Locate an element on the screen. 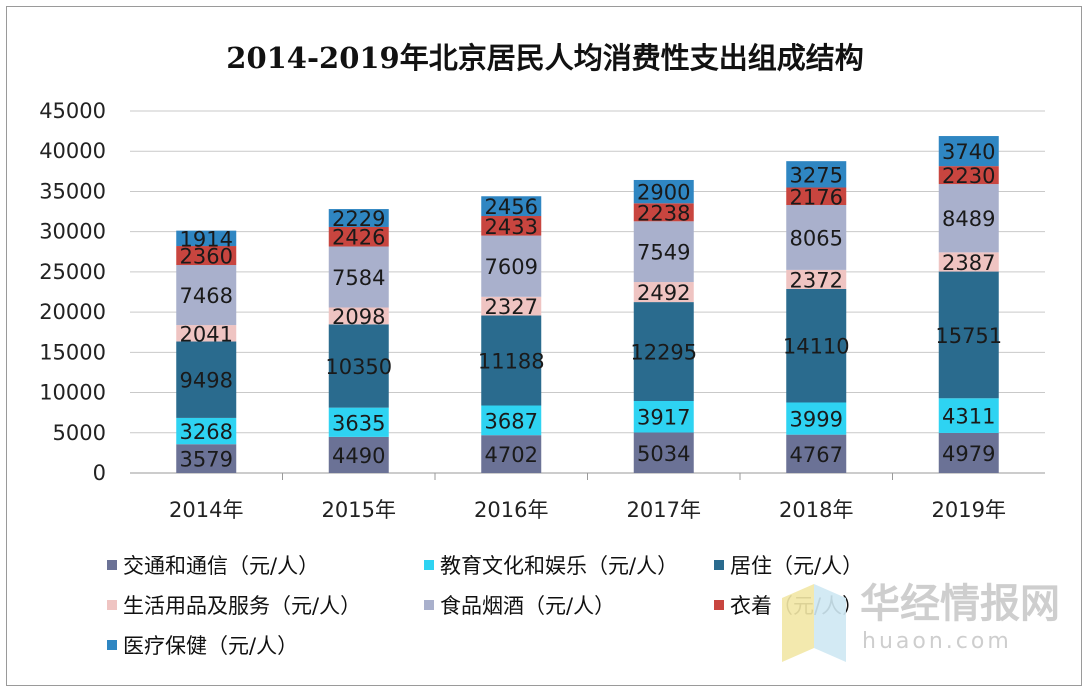 The image size is (1090, 694). y-tick-label: 5000 is located at coordinates (79, 433).